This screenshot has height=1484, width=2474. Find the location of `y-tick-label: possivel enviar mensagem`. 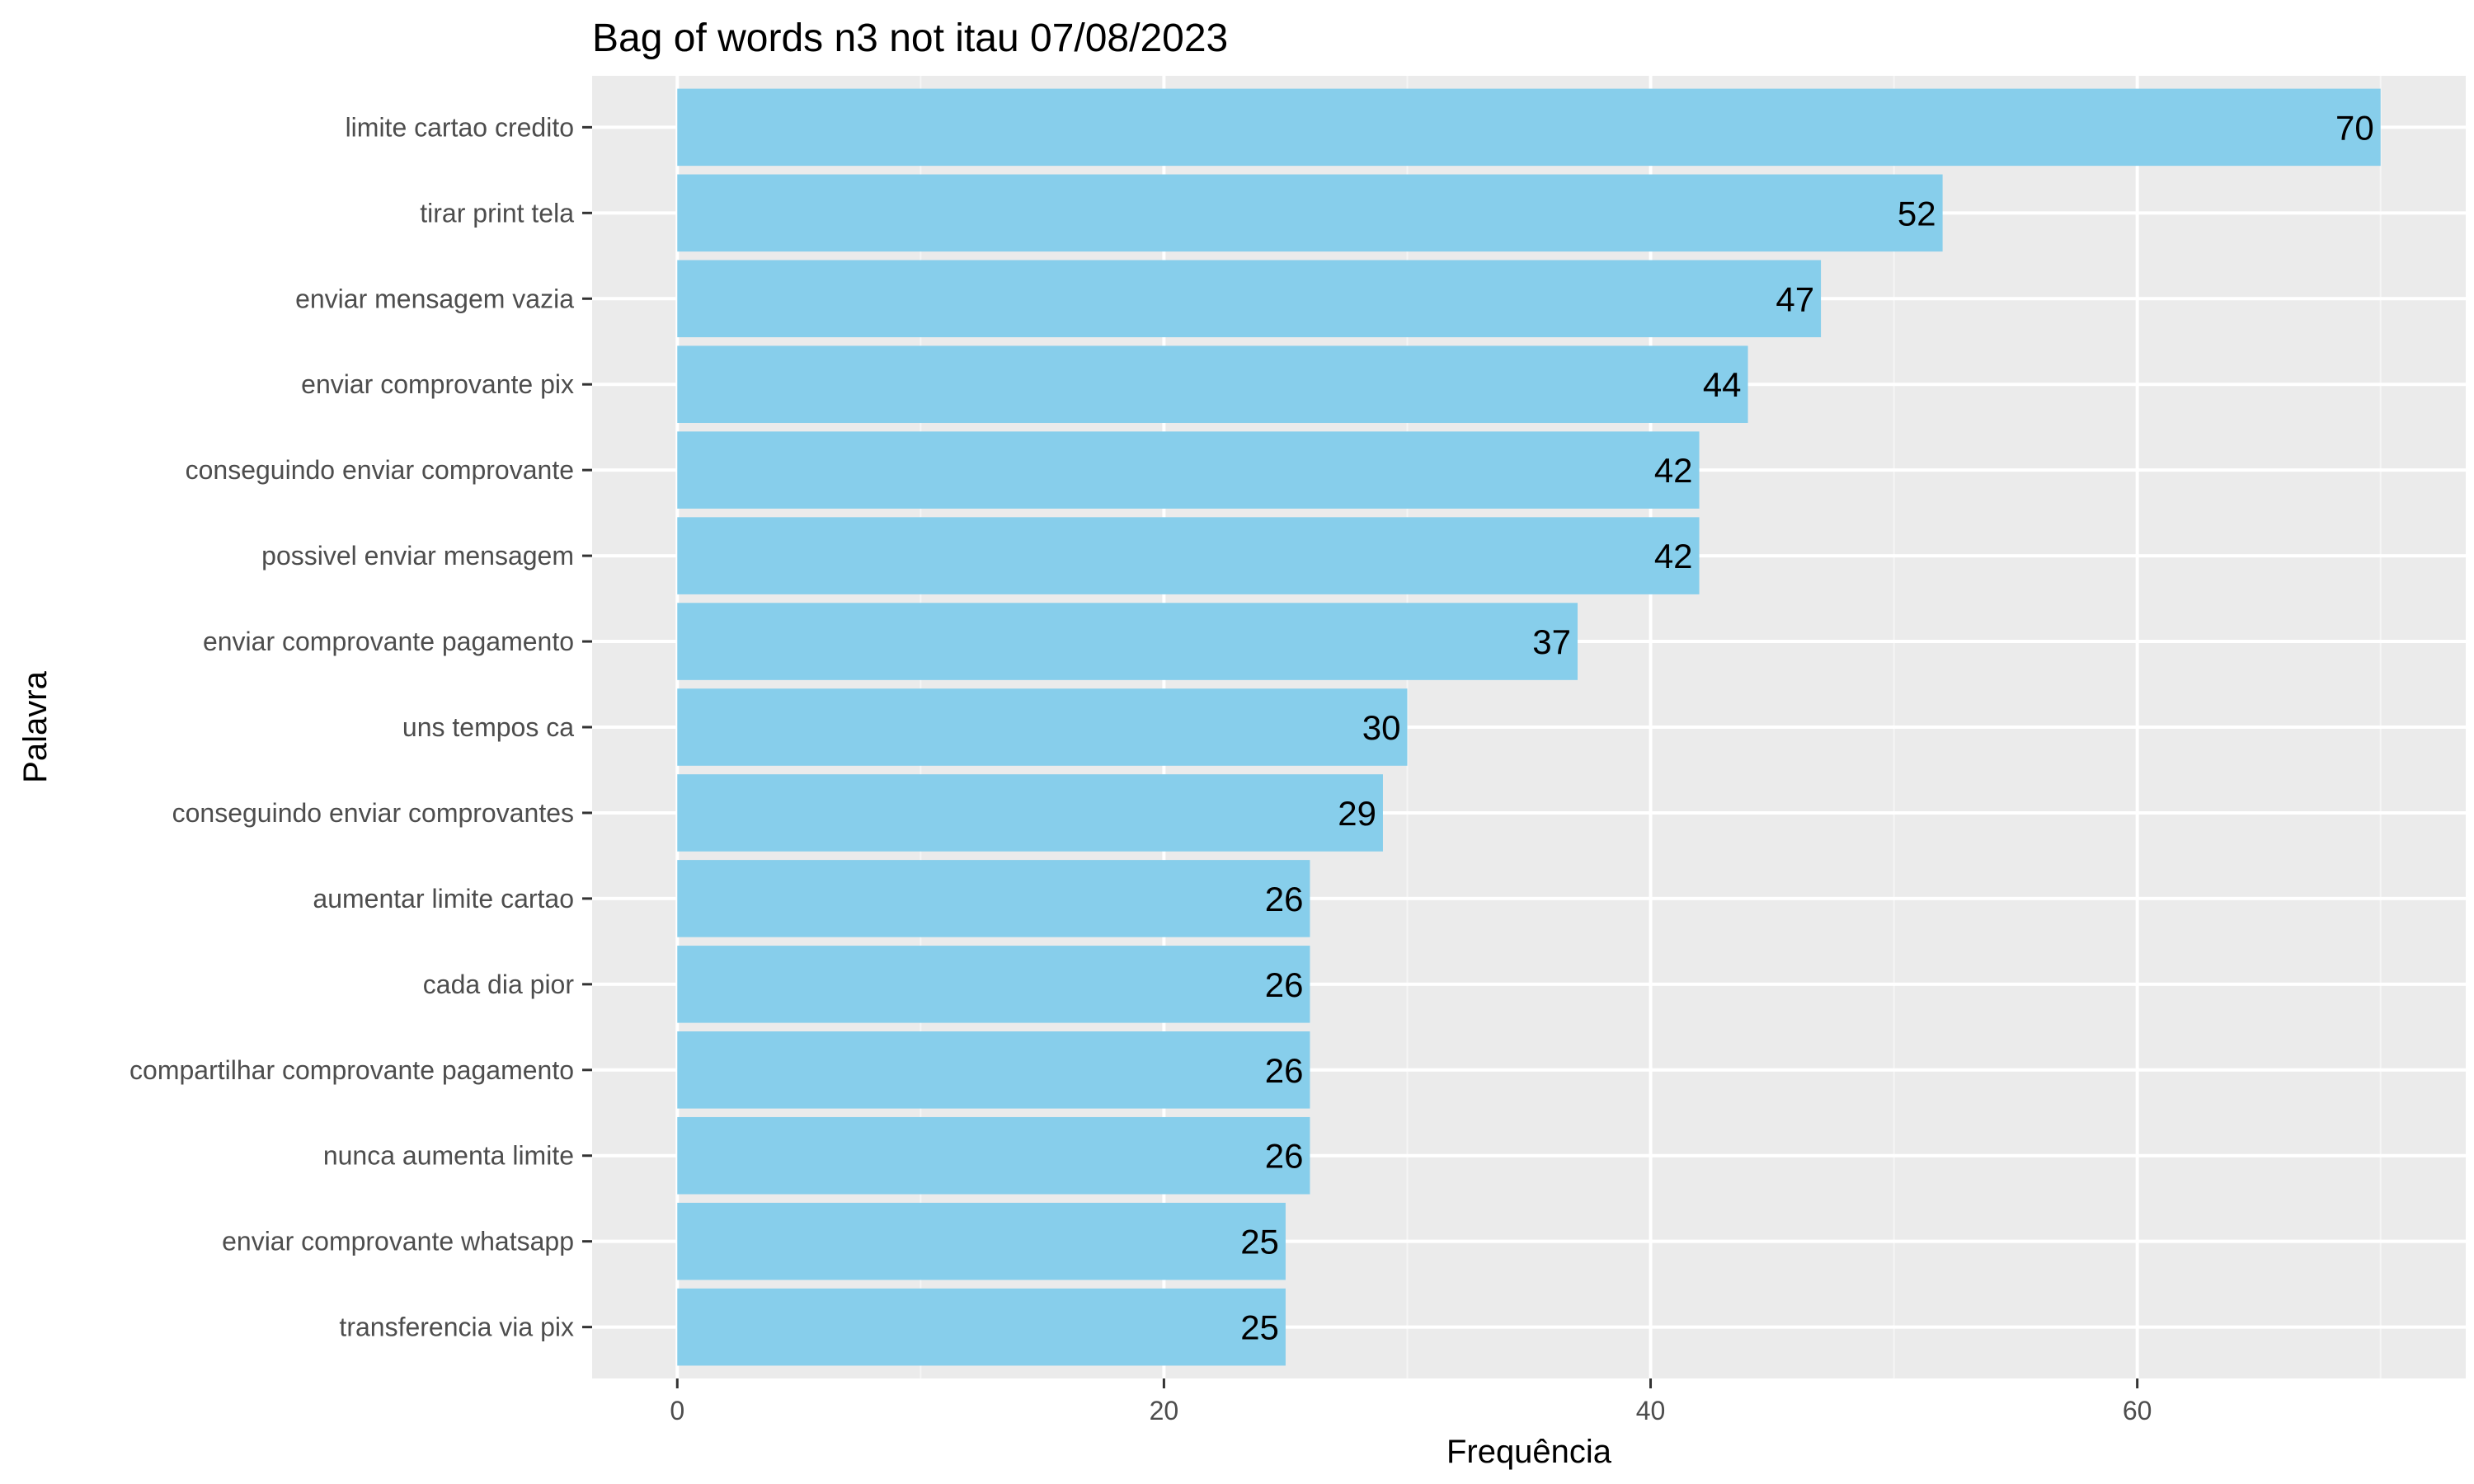

y-tick-label: possivel enviar mensagem is located at coordinates (417, 556).